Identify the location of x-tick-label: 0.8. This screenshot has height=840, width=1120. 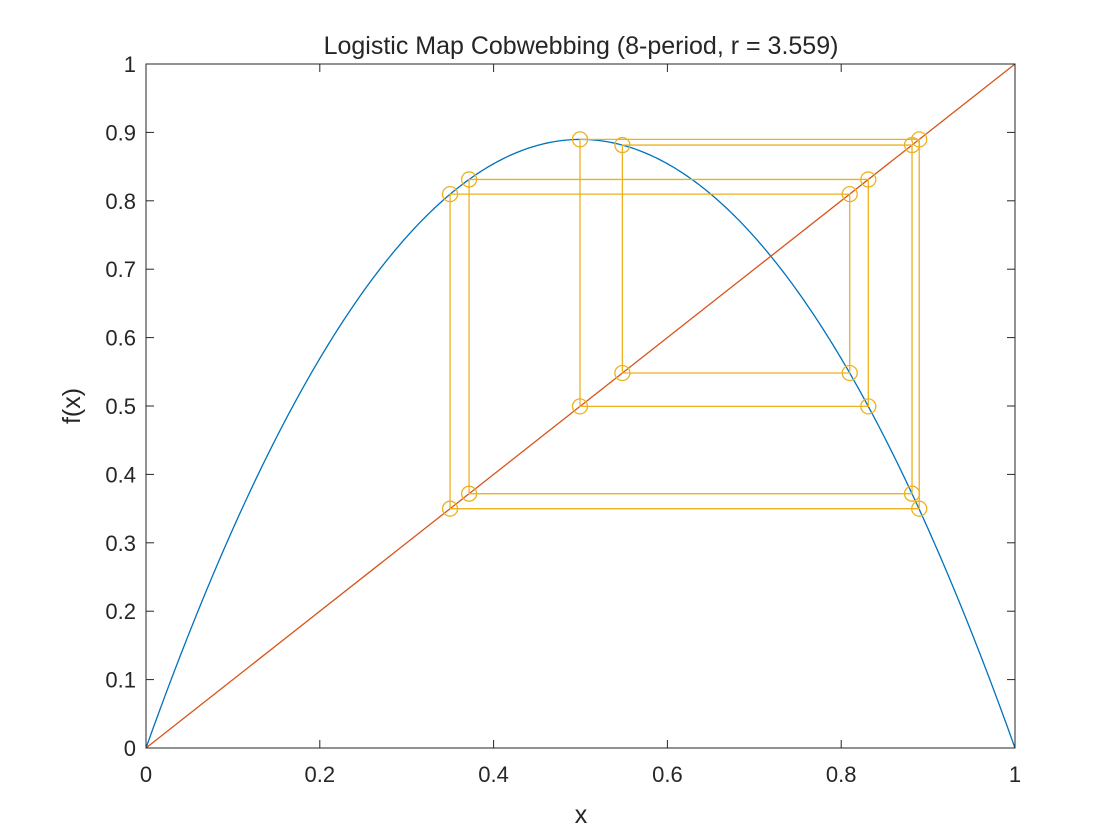
(841, 774).